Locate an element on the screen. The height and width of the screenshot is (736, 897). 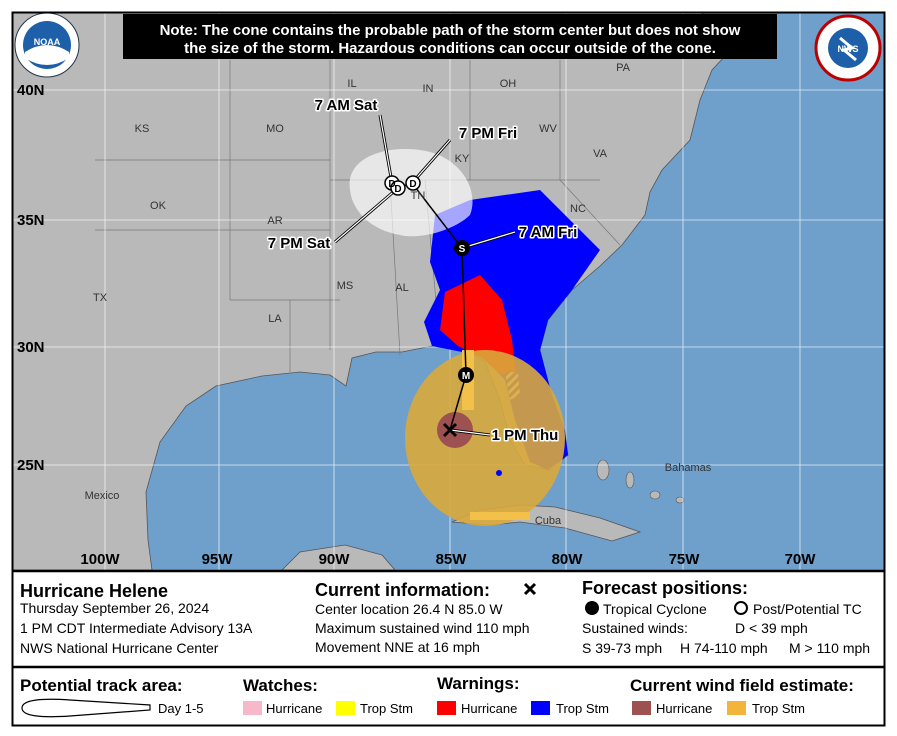
marker-letter: S is located at coordinates (462, 249).